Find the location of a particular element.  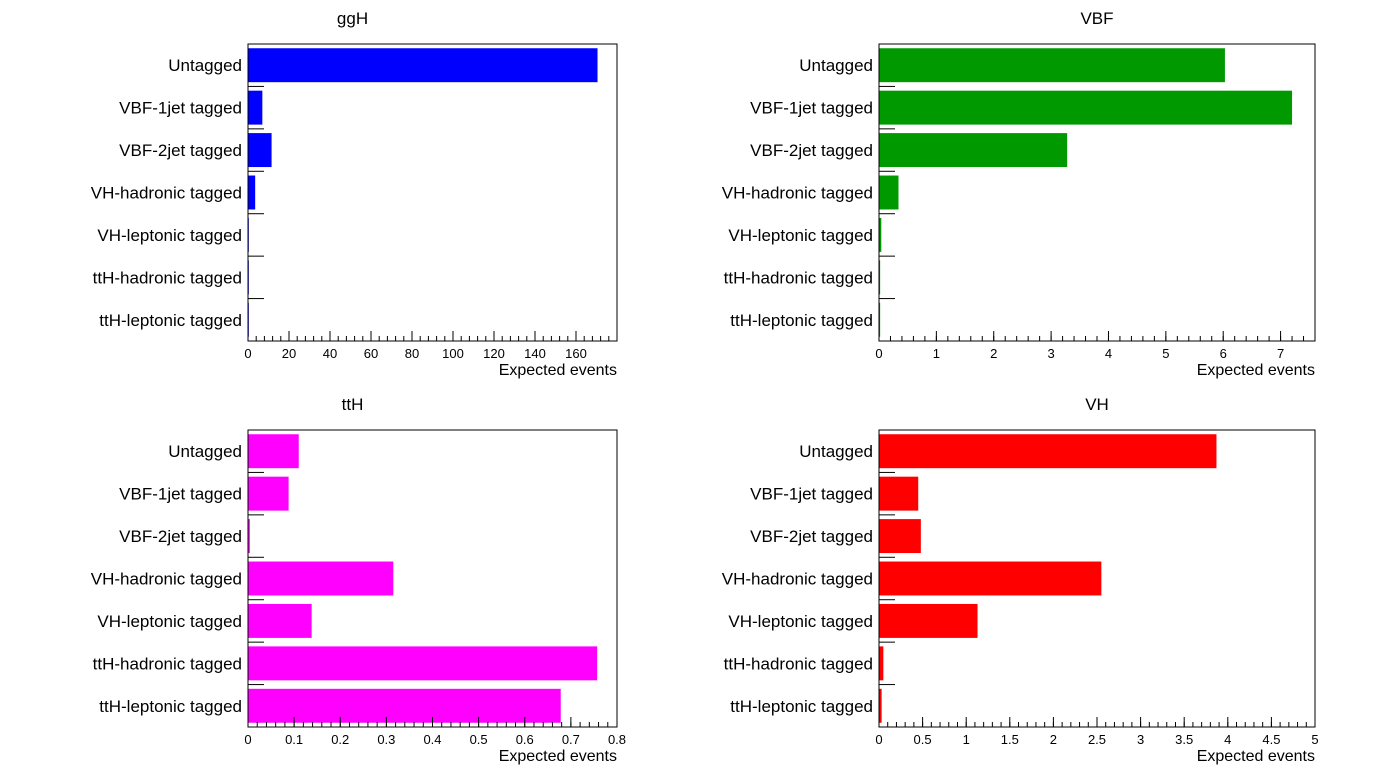

x-tick-label: 140 is located at coordinates (535, 353).